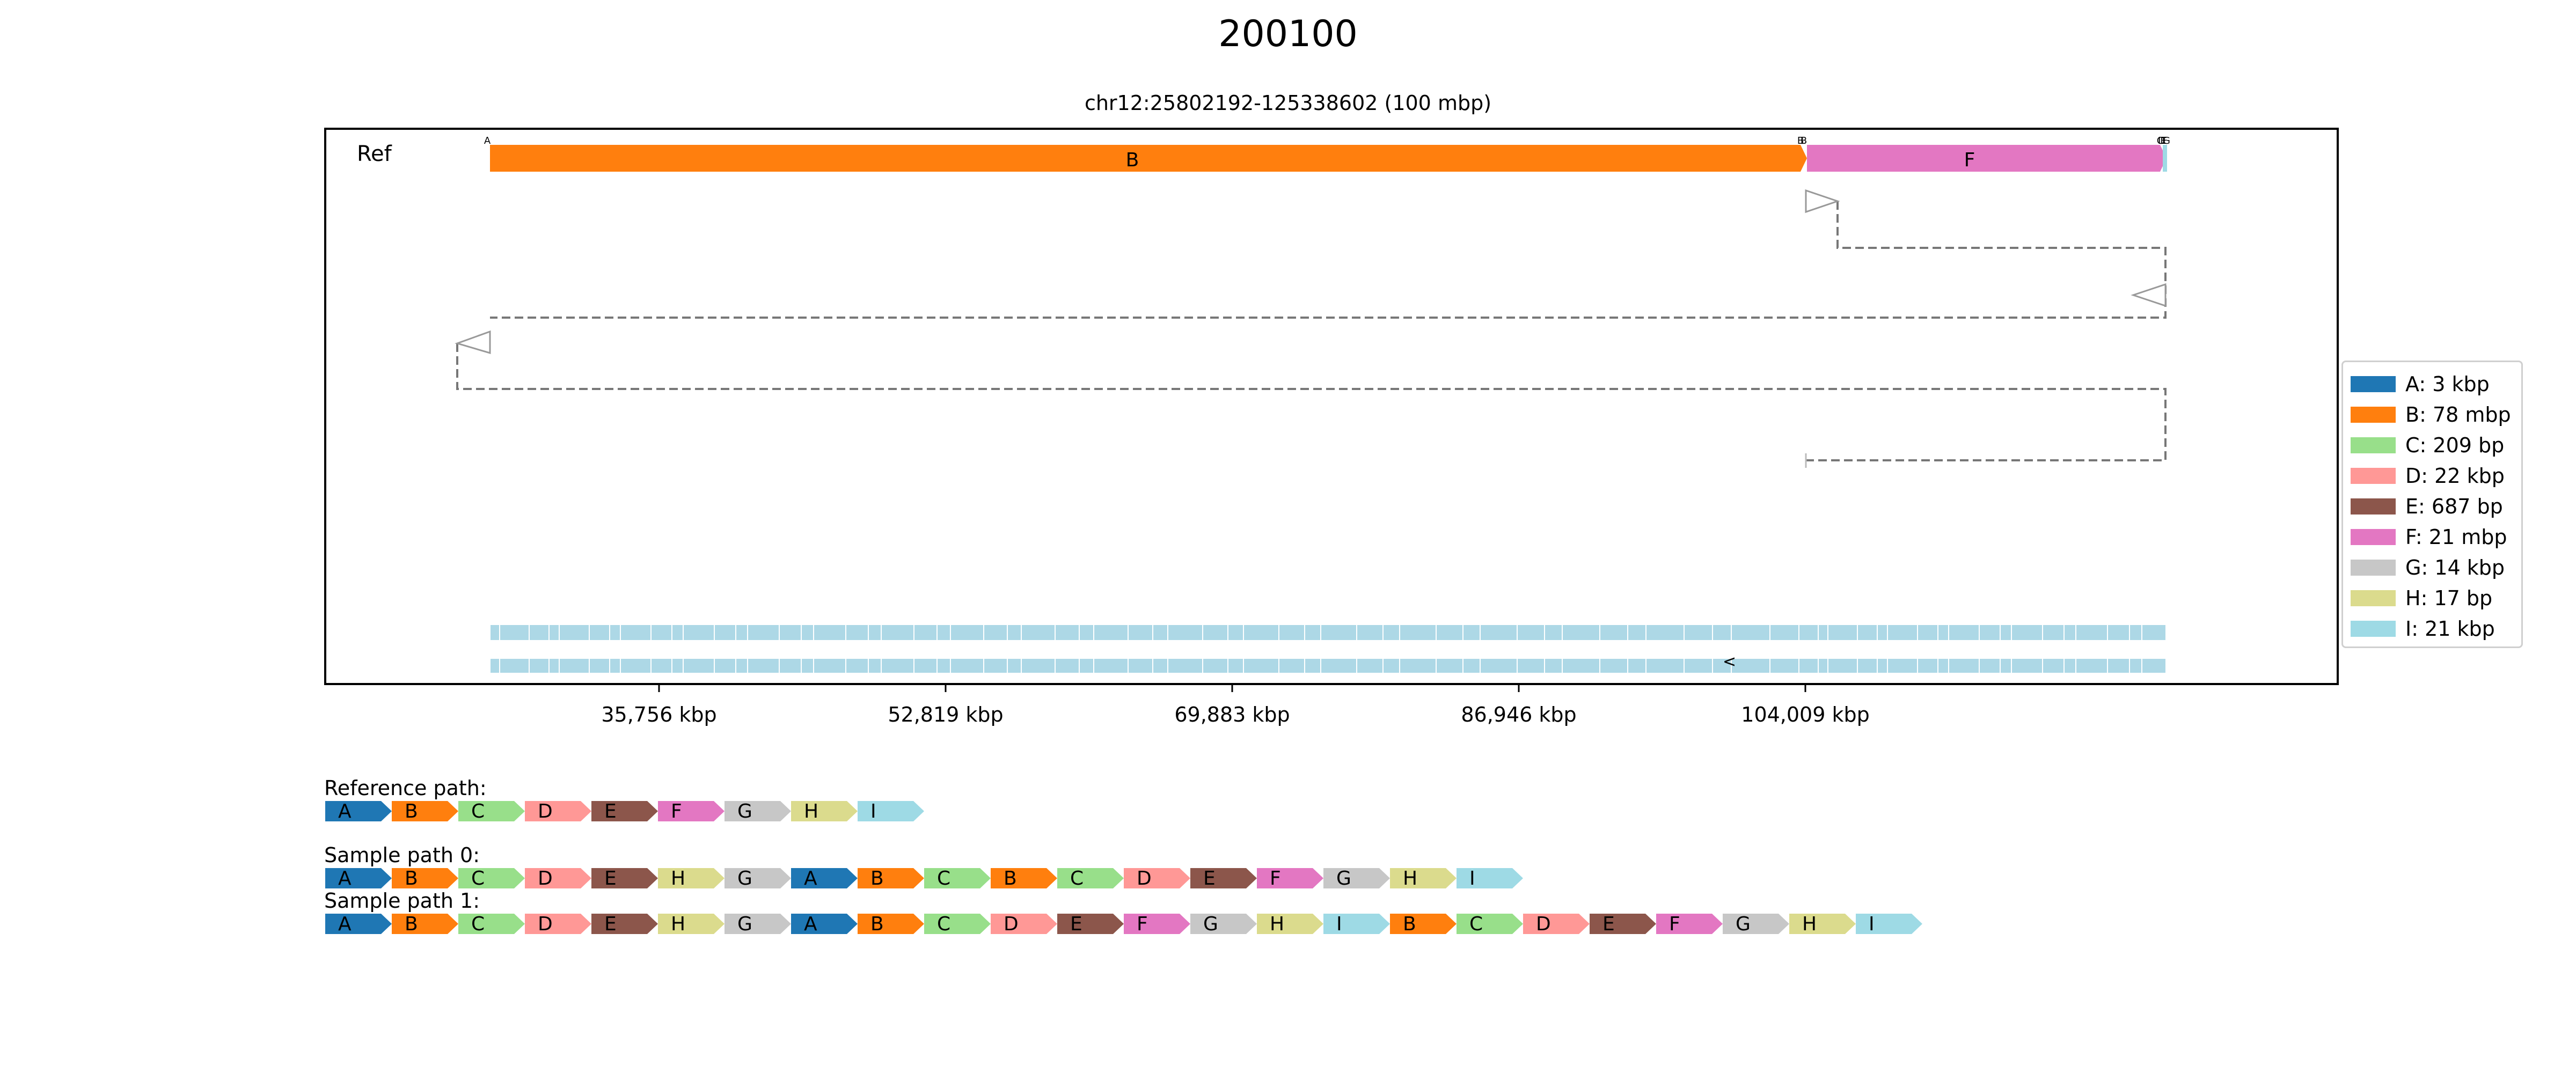 Image resolution: width=2576 pixels, height=1073 pixels. What do you see at coordinates (1232, 688) in the screenshot?
I see `x-axis` at bounding box center [1232, 688].